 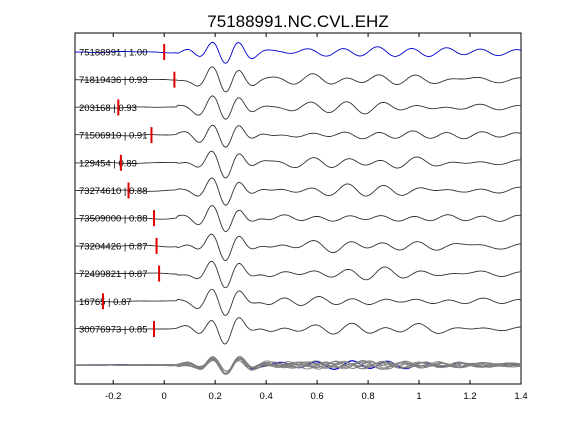 What do you see at coordinates (113, 53) in the screenshot?
I see `trace-label: 75188991 | 1.00` at bounding box center [113, 53].